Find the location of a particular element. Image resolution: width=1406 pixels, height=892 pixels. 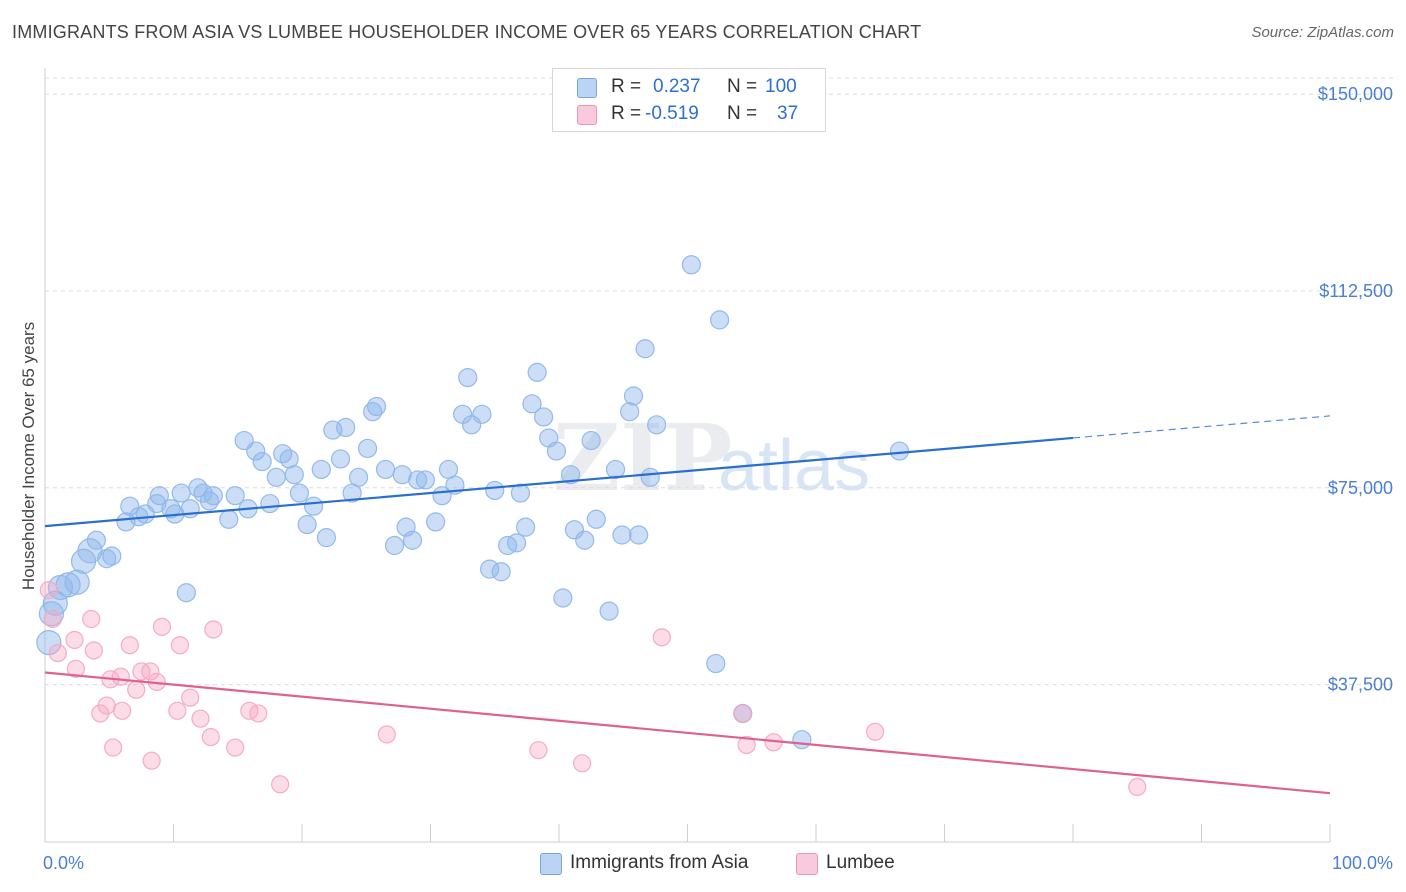

r-label: R = is located at coordinates (626, 86).